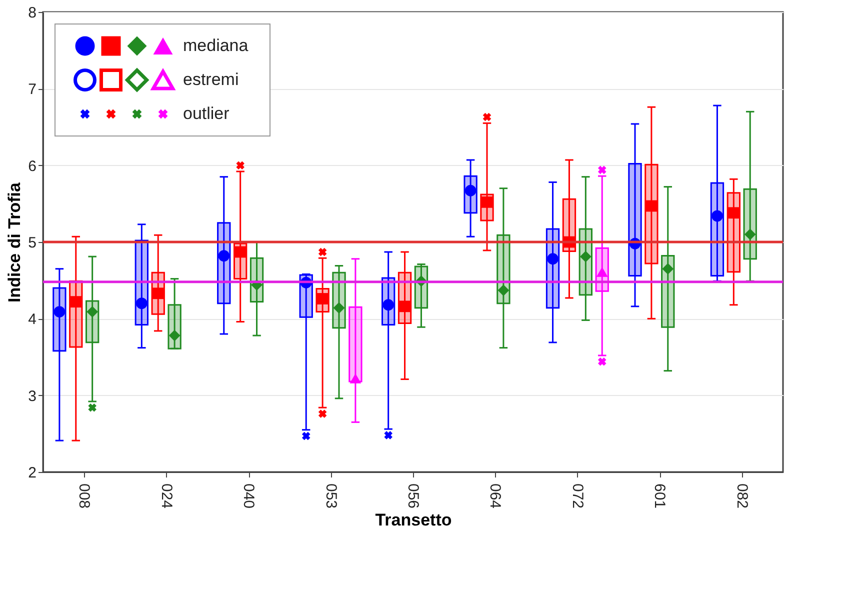  Describe the element at coordinates (166, 496) in the screenshot. I see `x-tick-label: 024` at that location.